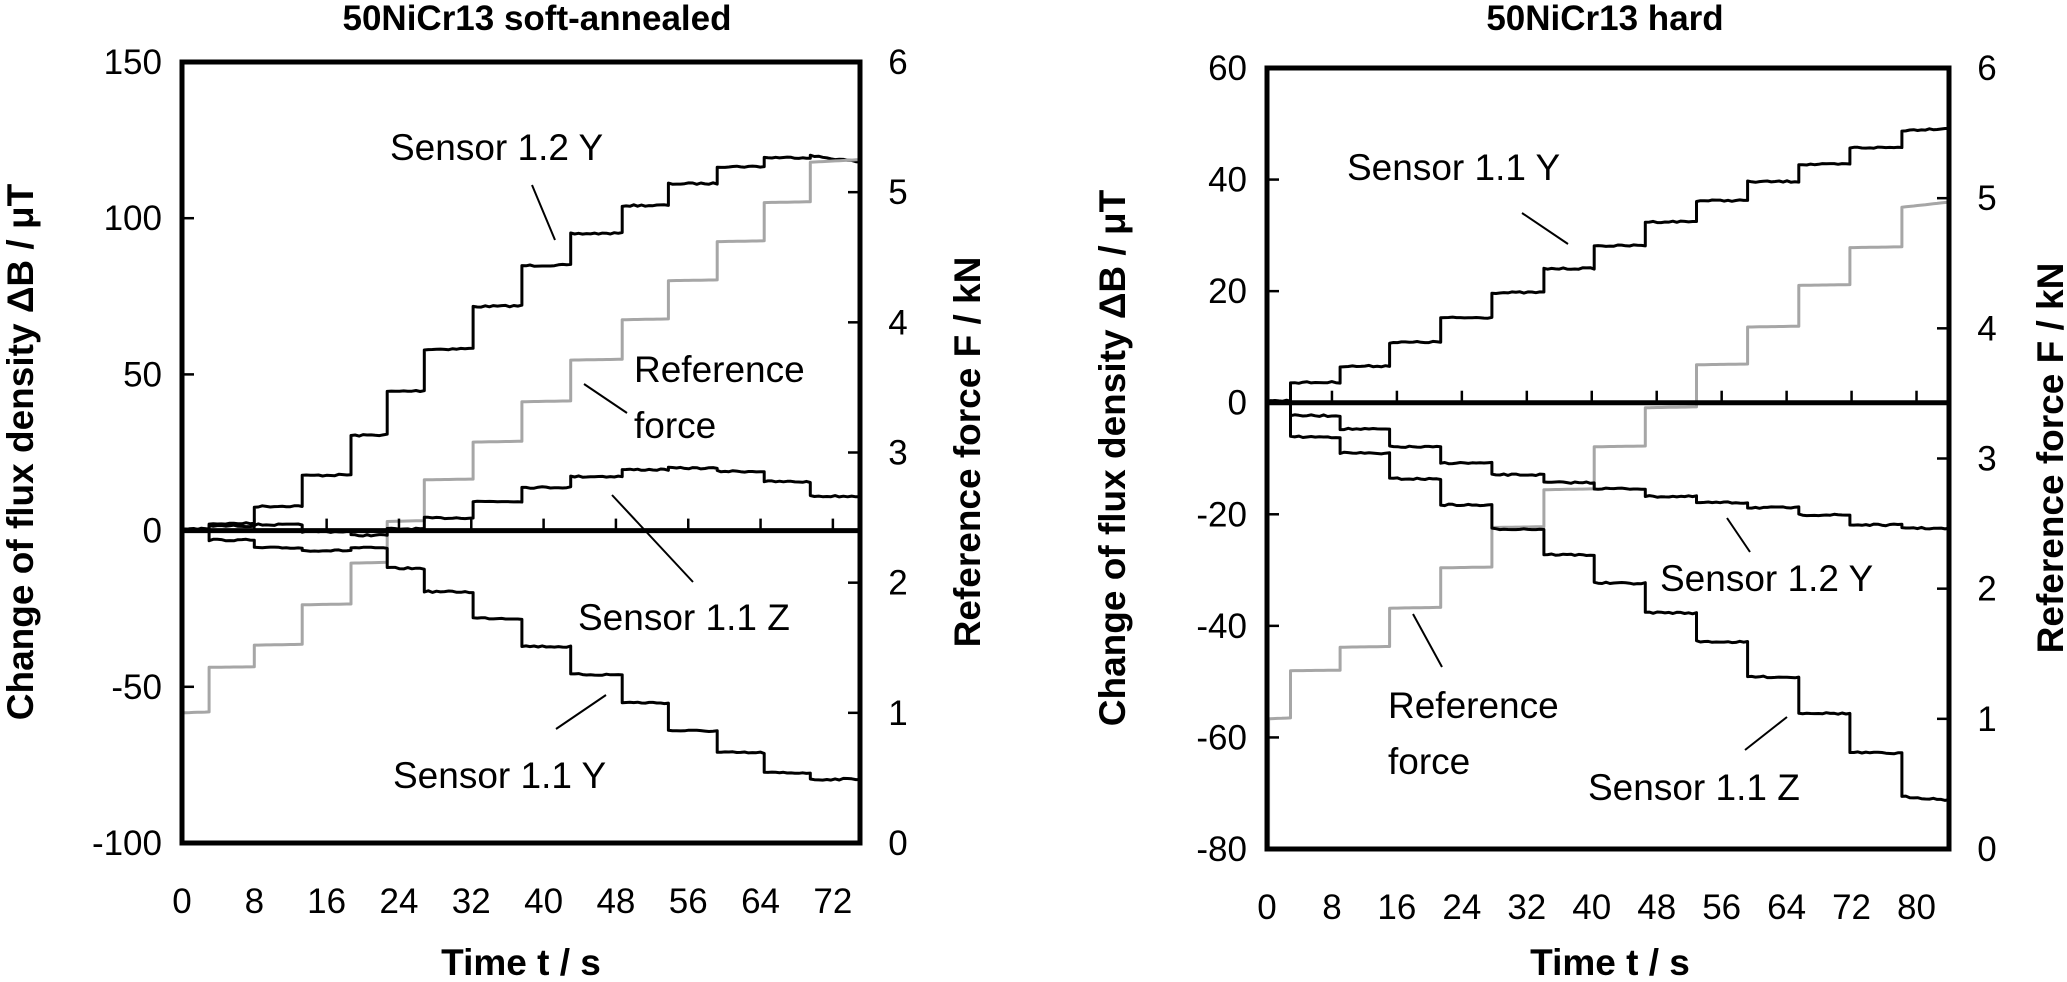 The height and width of the screenshot is (982, 2067). I want to click on y-tick-labels: -80 -60 -40 -20 0 20 40 60, so click(1221, 459).